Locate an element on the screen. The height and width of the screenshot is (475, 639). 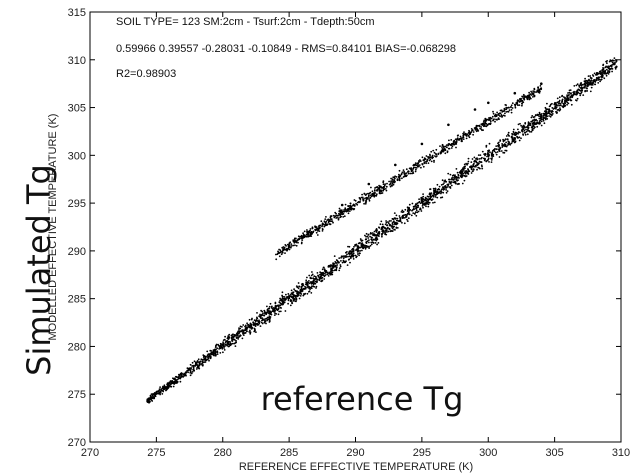
x-tick-label: 310 is located at coordinates (621, 453).